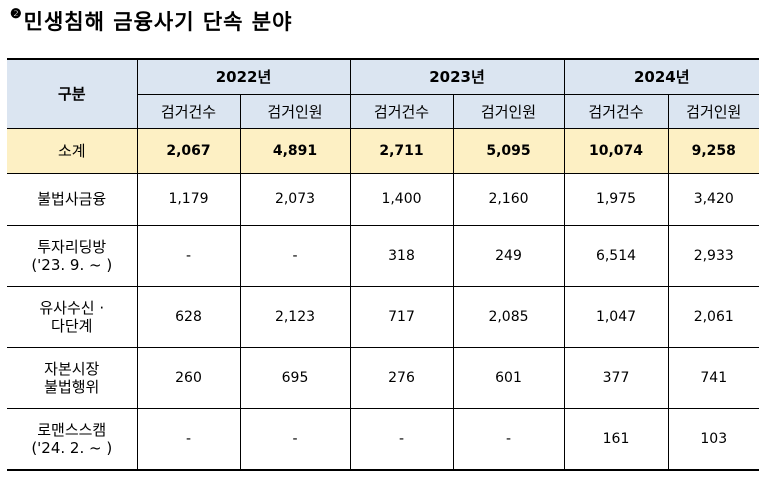 This screenshot has width=766, height=489. What do you see at coordinates (508, 316) in the screenshot?
I see `table-cell: 2,085` at bounding box center [508, 316].